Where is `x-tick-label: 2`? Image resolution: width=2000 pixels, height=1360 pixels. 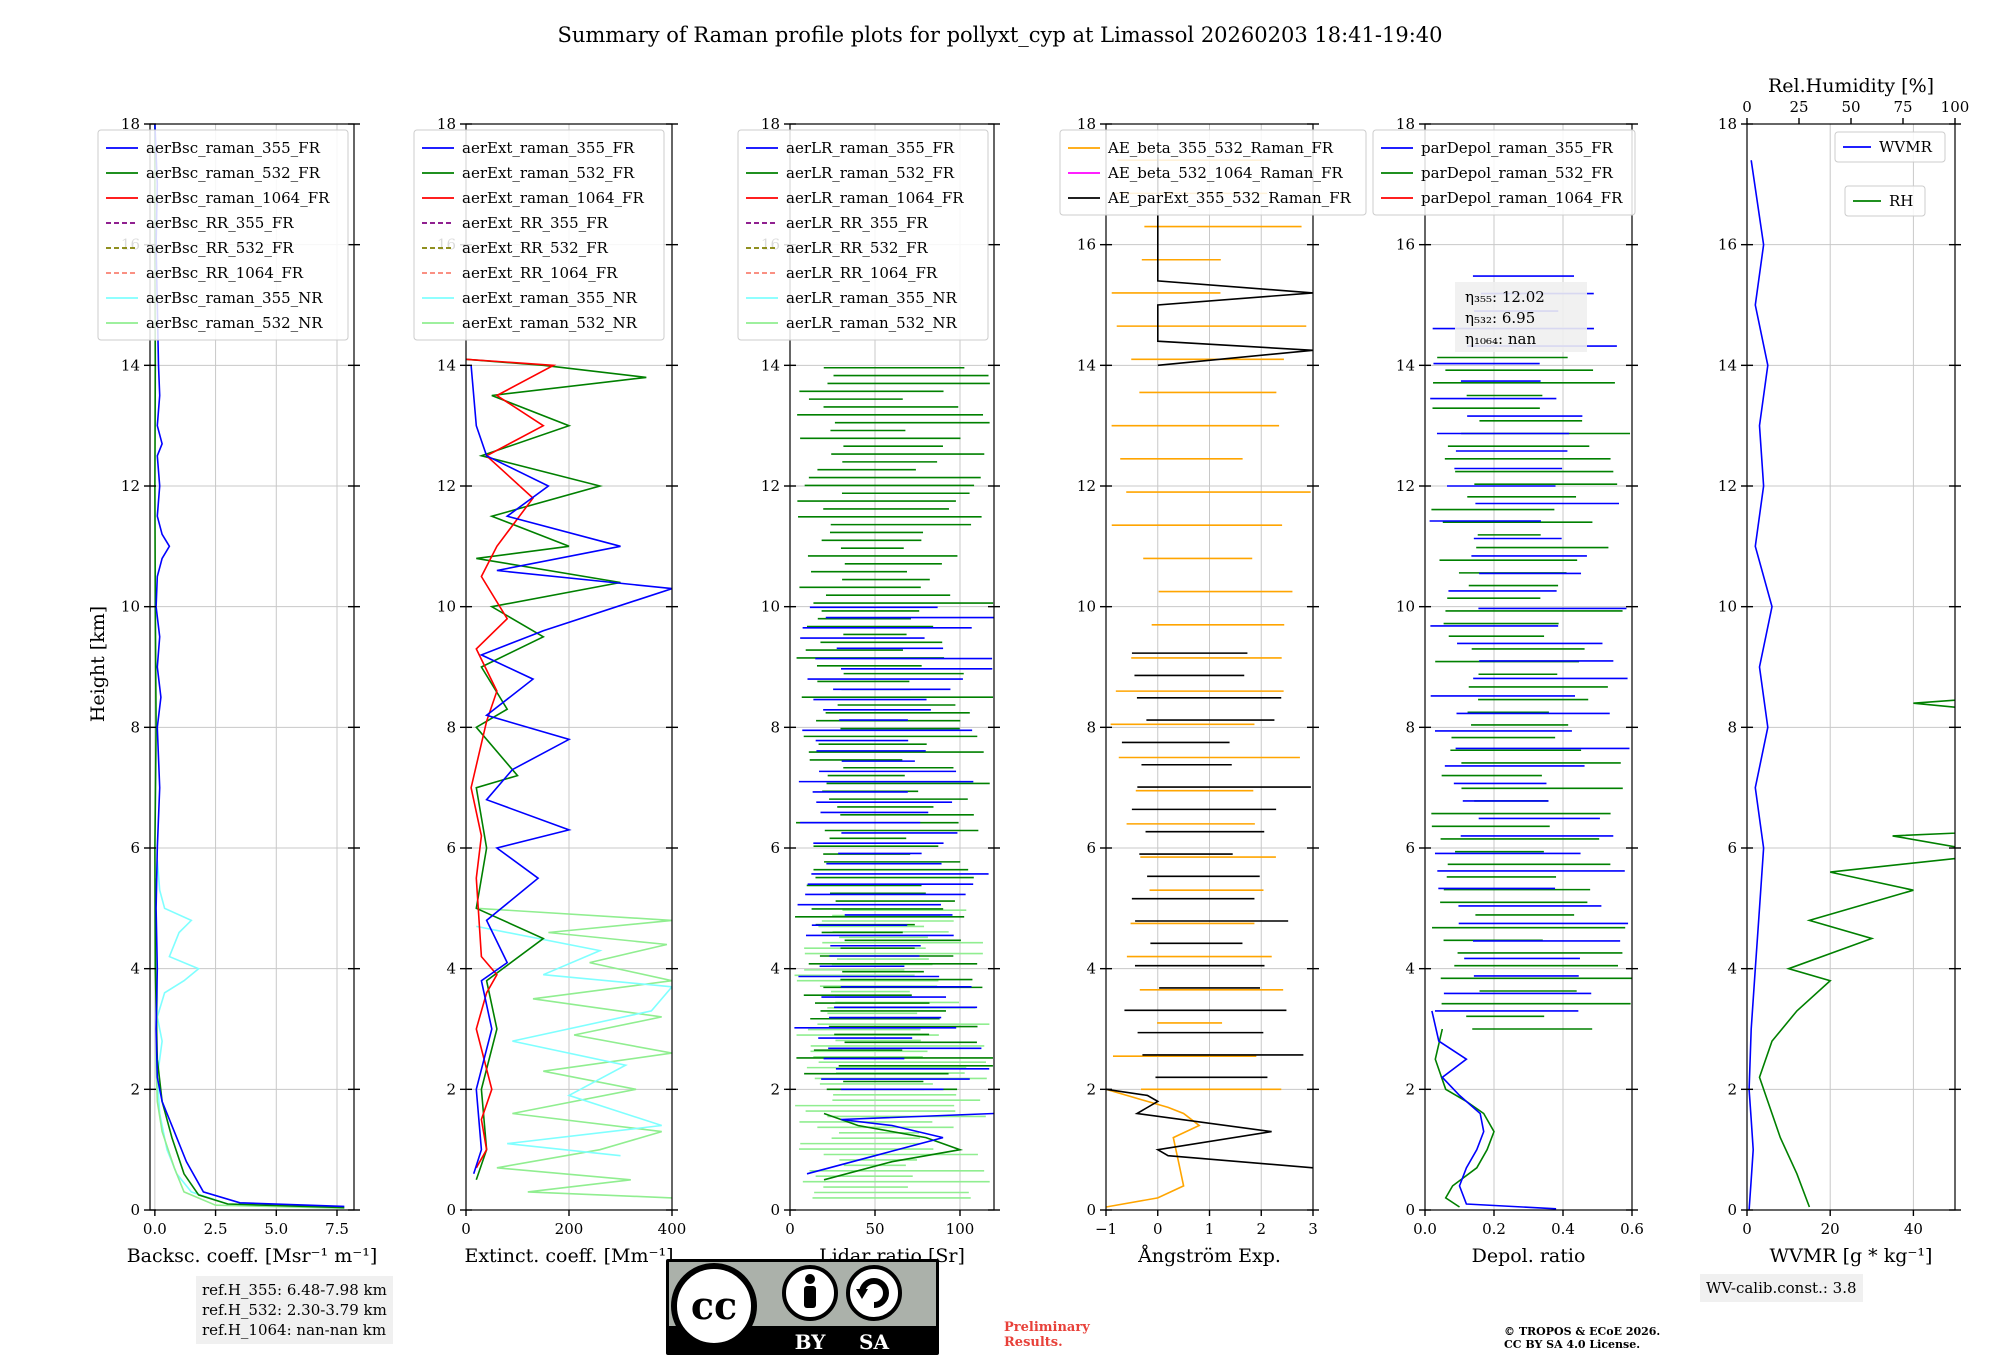
x-tick-label: 2 is located at coordinates (1261, 1229).